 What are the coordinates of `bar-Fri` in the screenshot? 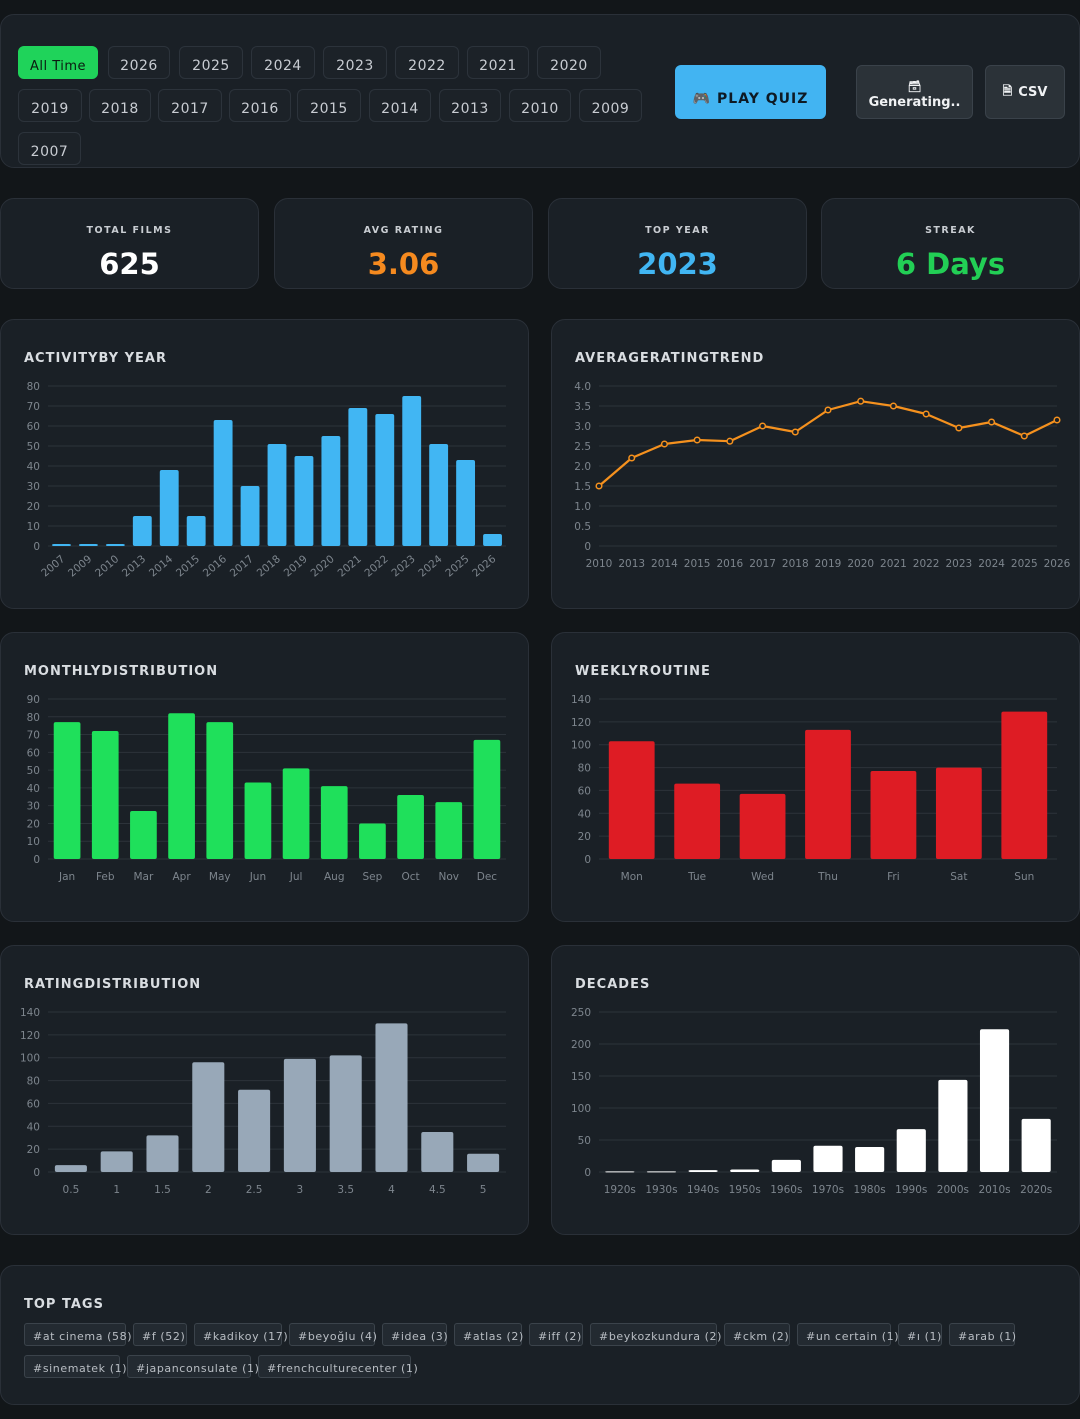 It's located at (893, 815).